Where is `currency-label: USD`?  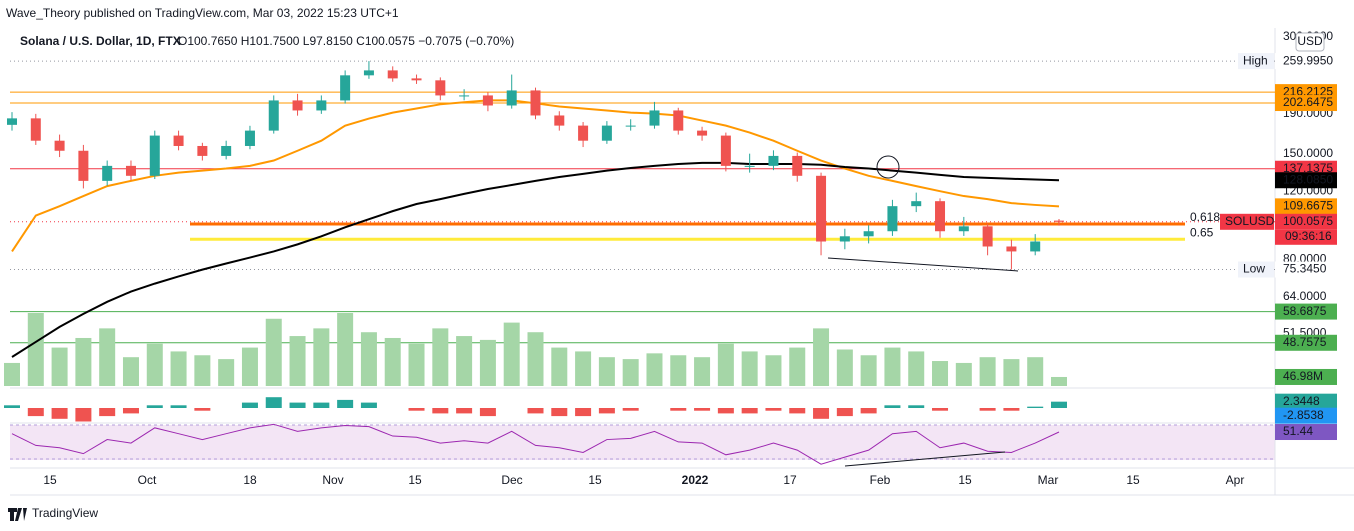 currency-label: USD is located at coordinates (1310, 41).